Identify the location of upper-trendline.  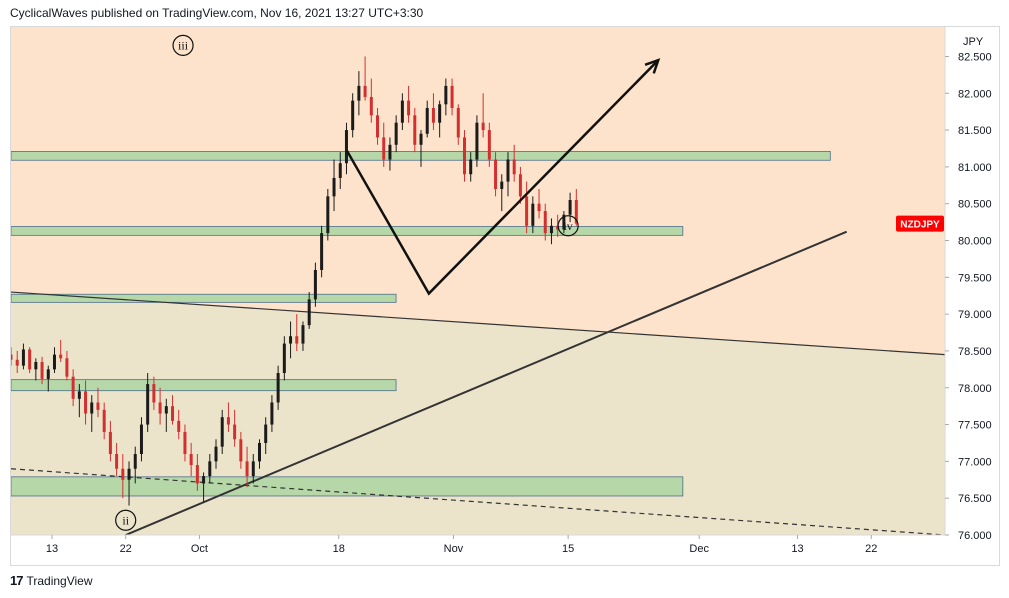
(478, 323).